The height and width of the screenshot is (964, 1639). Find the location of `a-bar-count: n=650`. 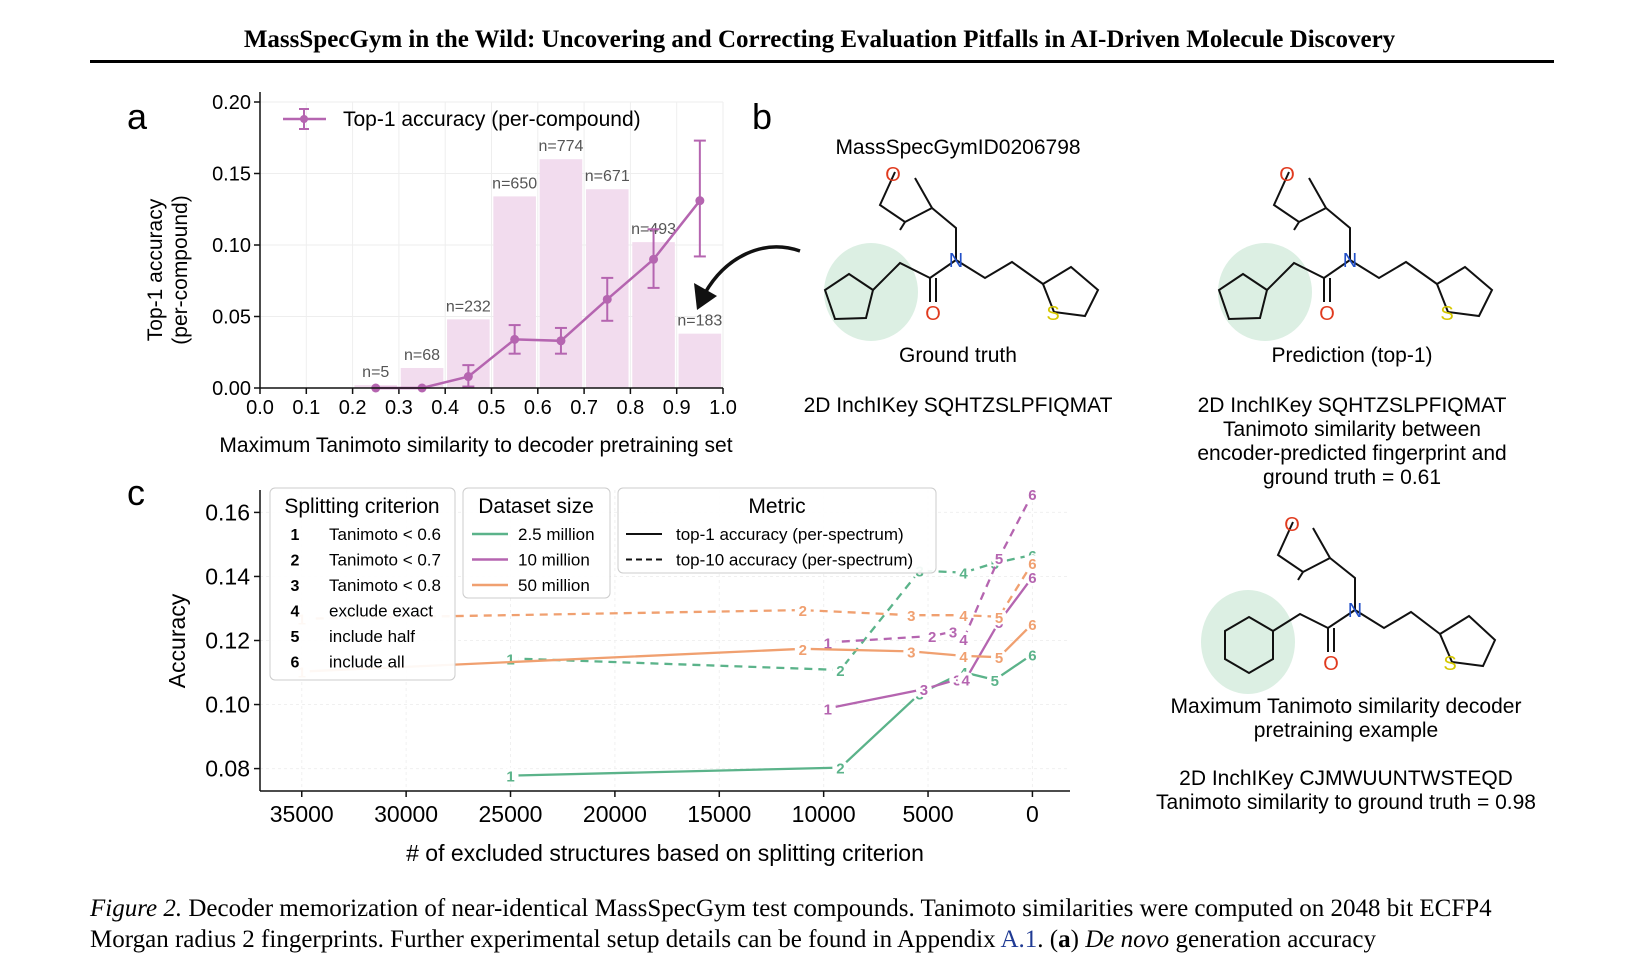

a-bar-count: n=650 is located at coordinates (514, 183).